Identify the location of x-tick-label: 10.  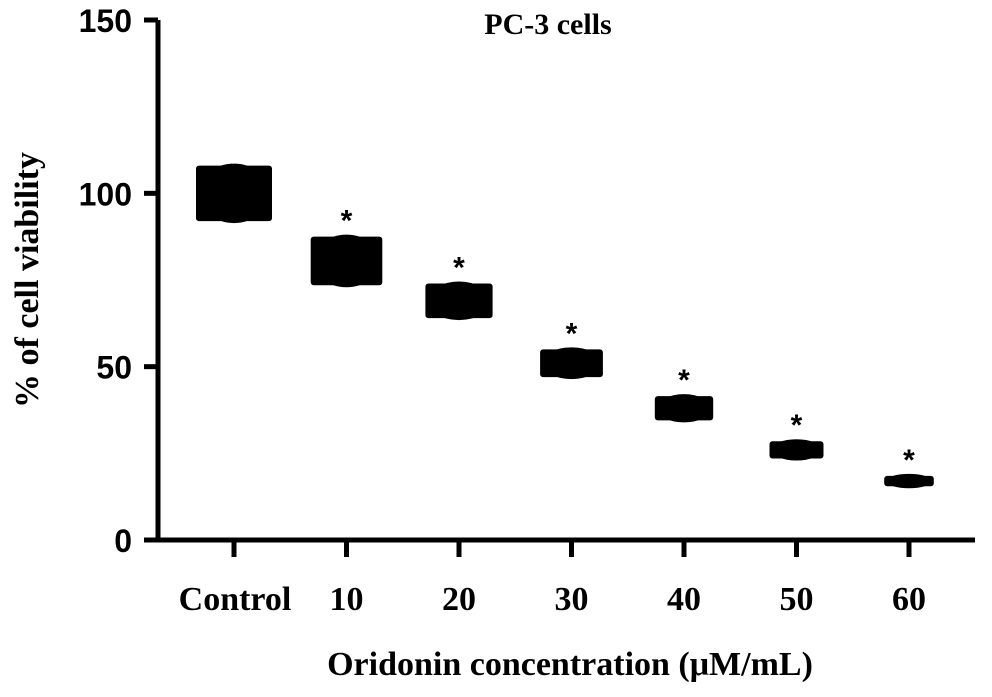
(347, 599).